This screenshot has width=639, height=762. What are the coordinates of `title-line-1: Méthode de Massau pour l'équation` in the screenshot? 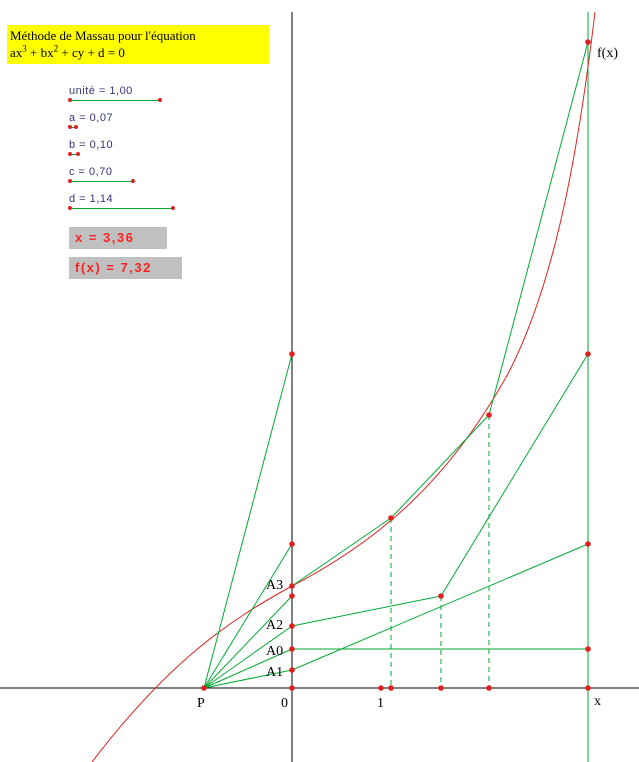 It's located at (103, 35).